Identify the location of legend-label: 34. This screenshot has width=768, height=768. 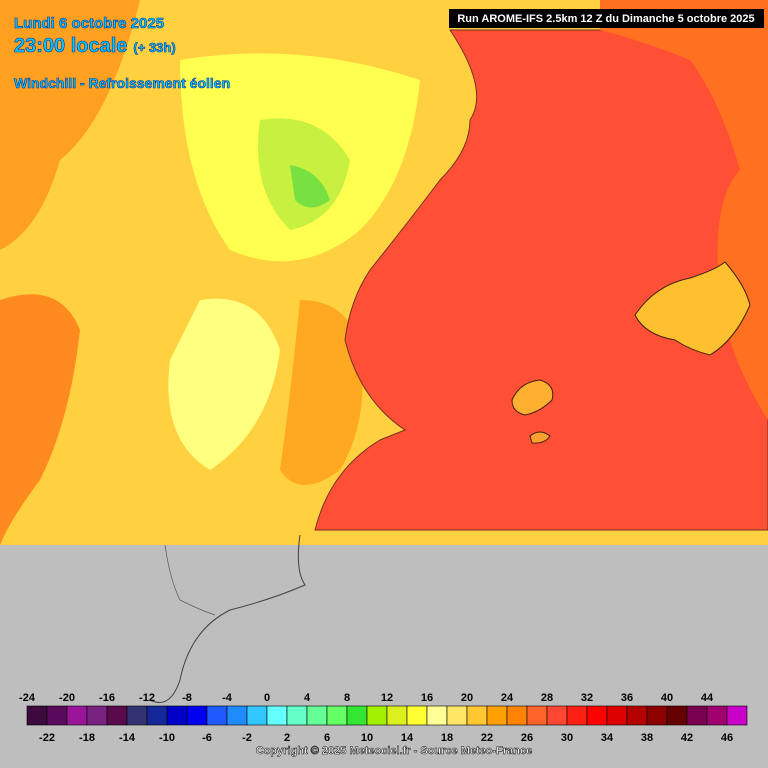
(607, 738).